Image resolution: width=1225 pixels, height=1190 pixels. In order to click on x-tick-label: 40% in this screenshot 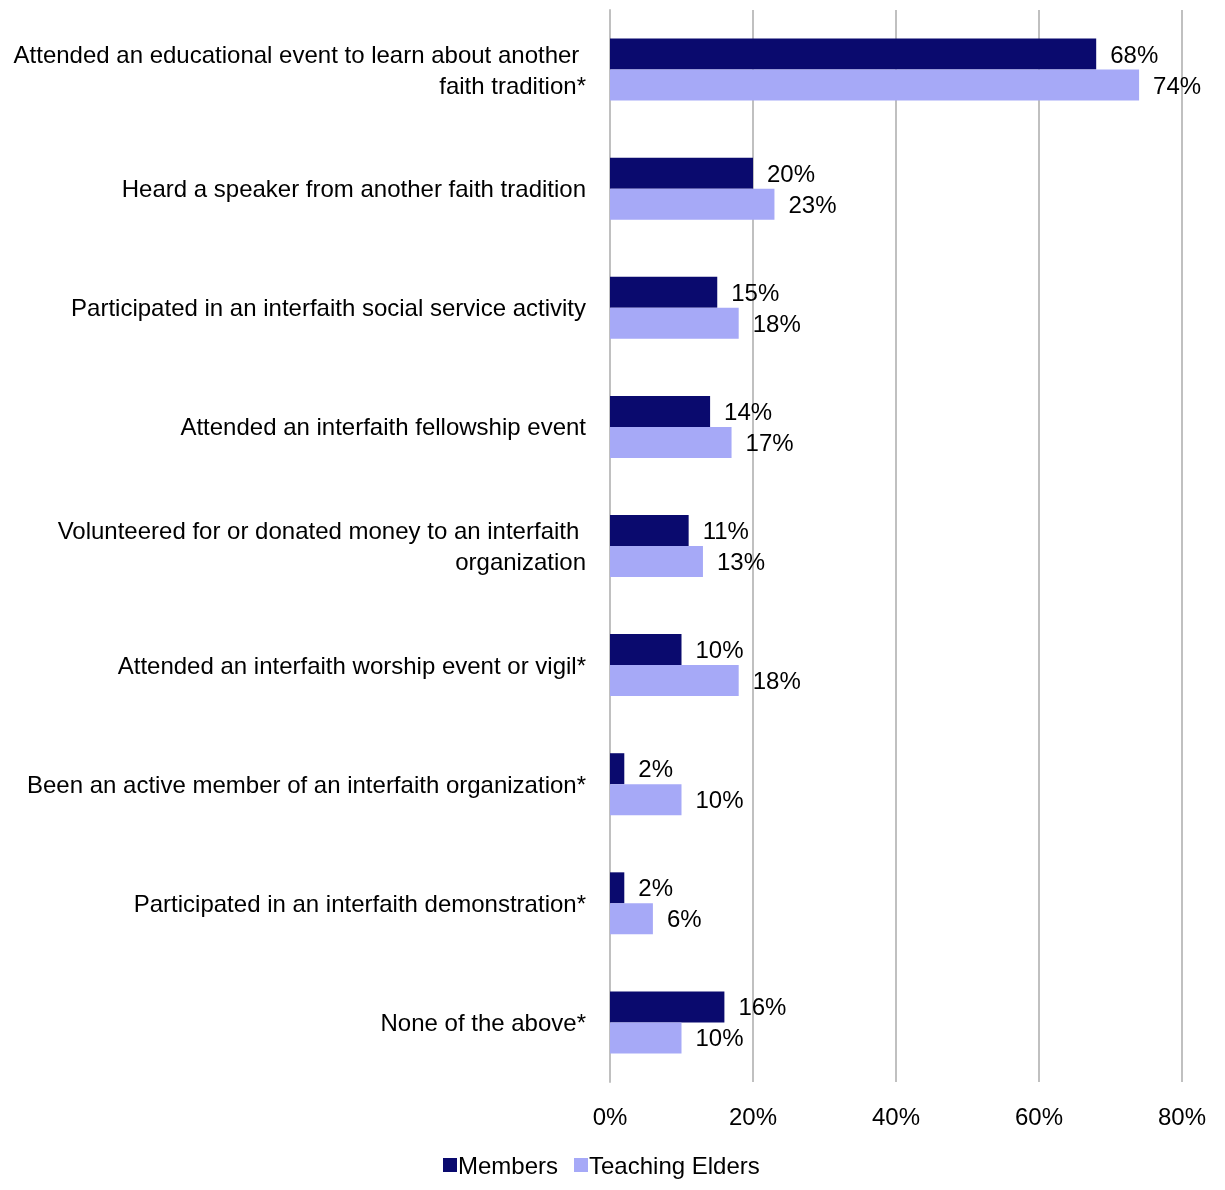, I will do `click(896, 1116)`.